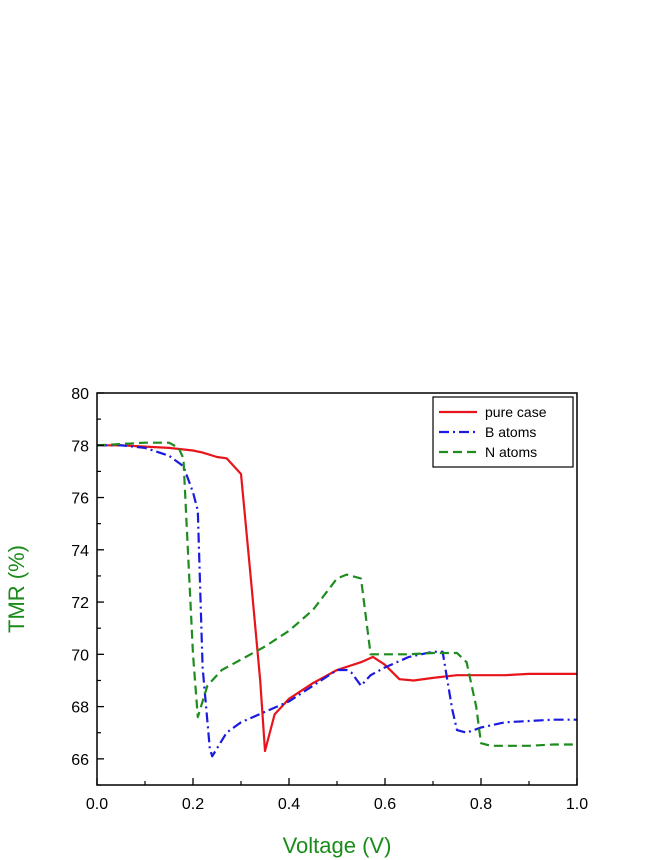 The image size is (664, 860). Describe the element at coordinates (16, 589) in the screenshot. I see `y-axis-title: TMR (%)` at that location.